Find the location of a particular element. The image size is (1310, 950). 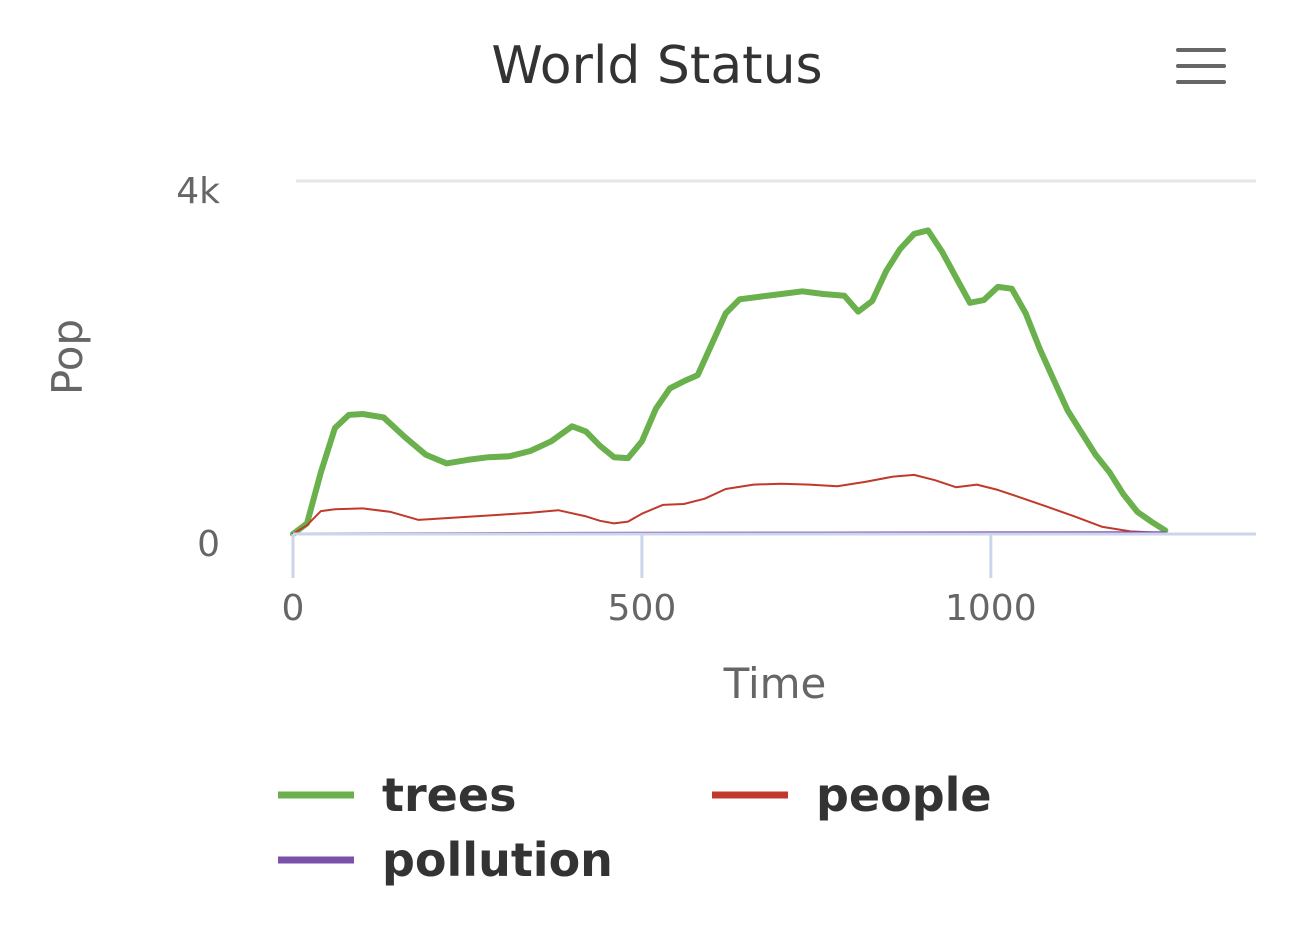

hamburger-menu-icon is located at coordinates (1201, 50).